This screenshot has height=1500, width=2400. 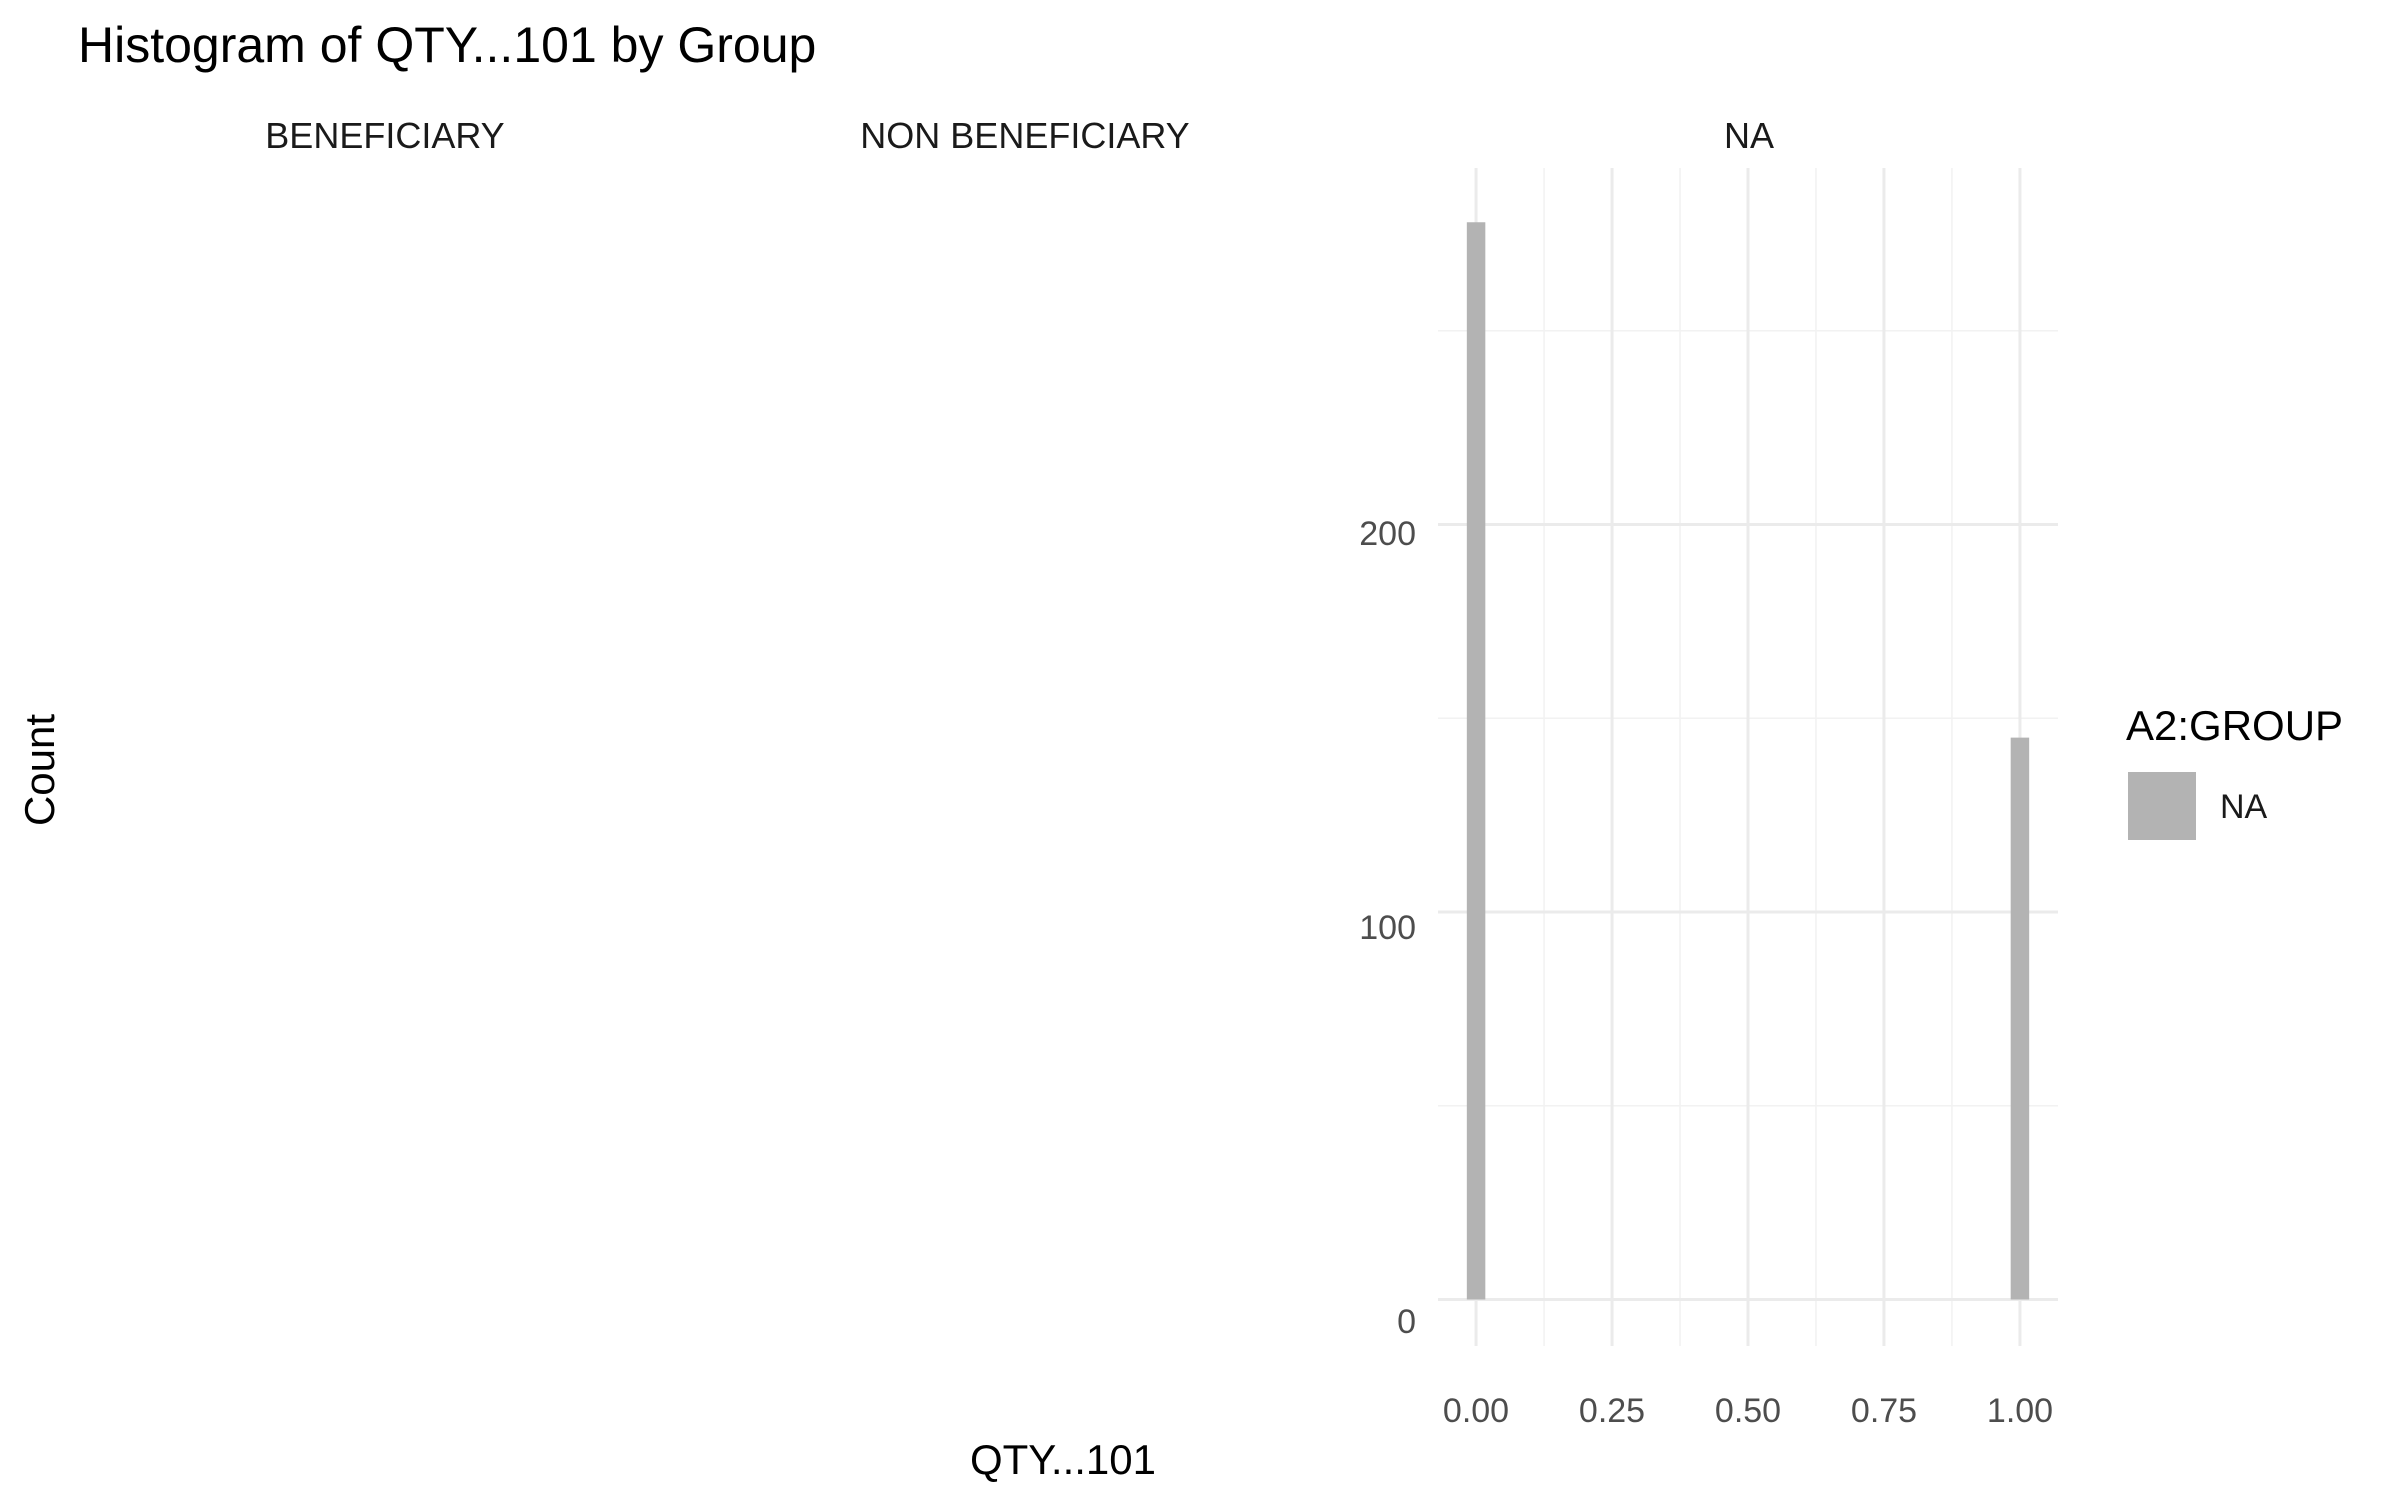 What do you see at coordinates (1884, 1411) in the screenshot?
I see `x-tick-label-0-75: 0.75` at bounding box center [1884, 1411].